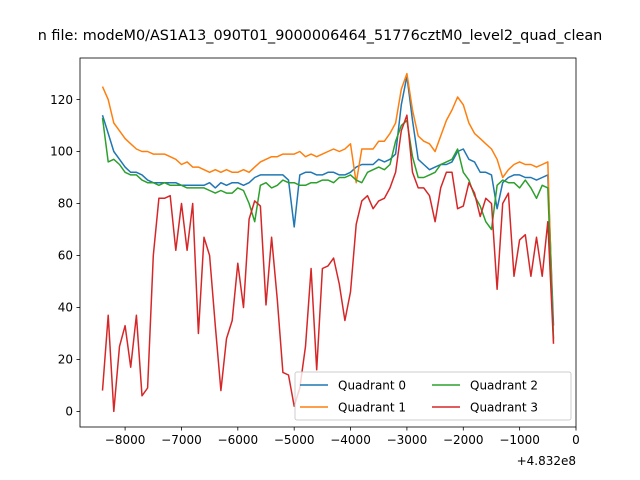 This screenshot has width=640, height=480. What do you see at coordinates (372, 408) in the screenshot?
I see `legend-label: Quadrant 1` at bounding box center [372, 408].